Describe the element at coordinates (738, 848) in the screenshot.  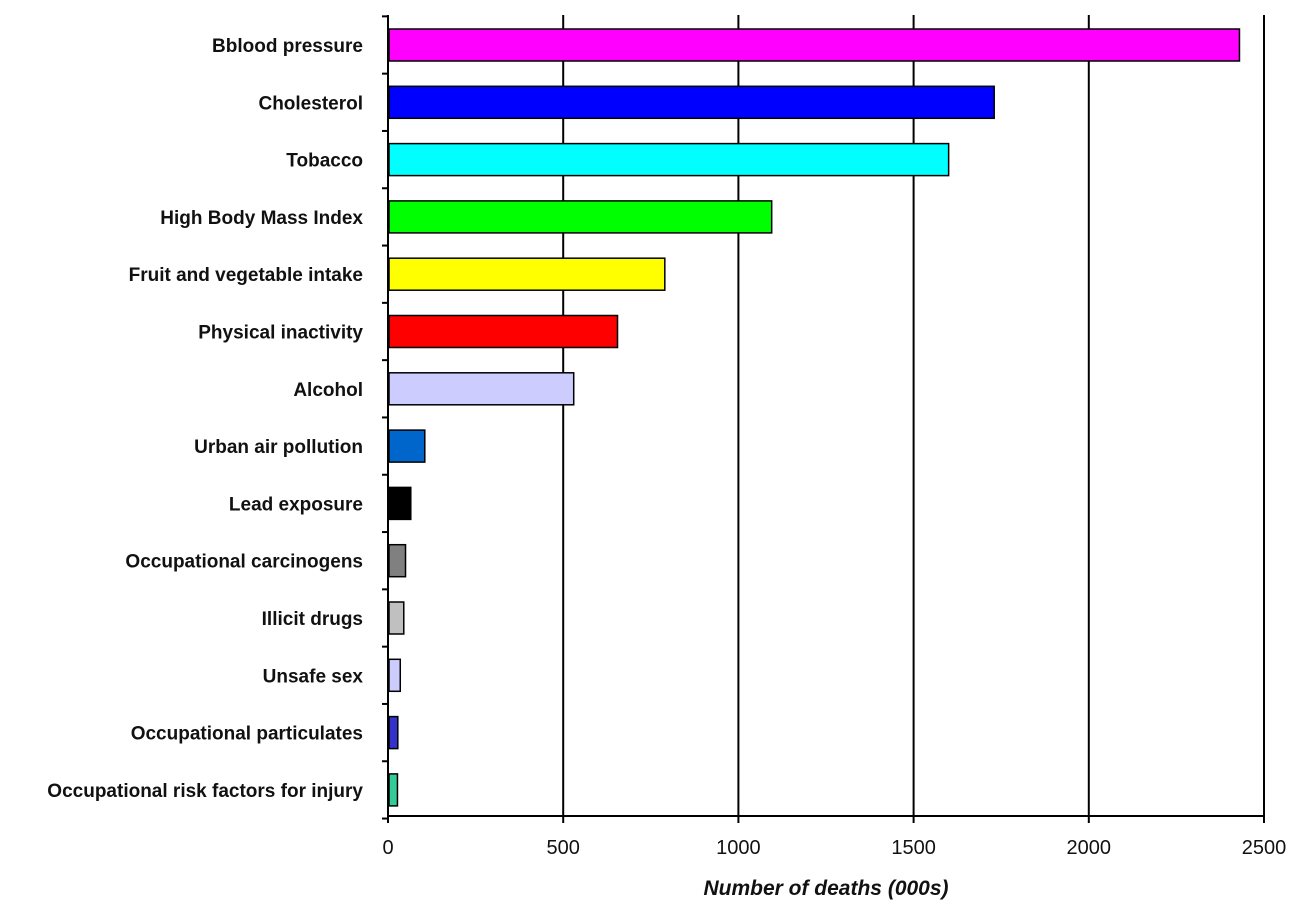
I see `x-tick-label-1000: 1000` at that location.